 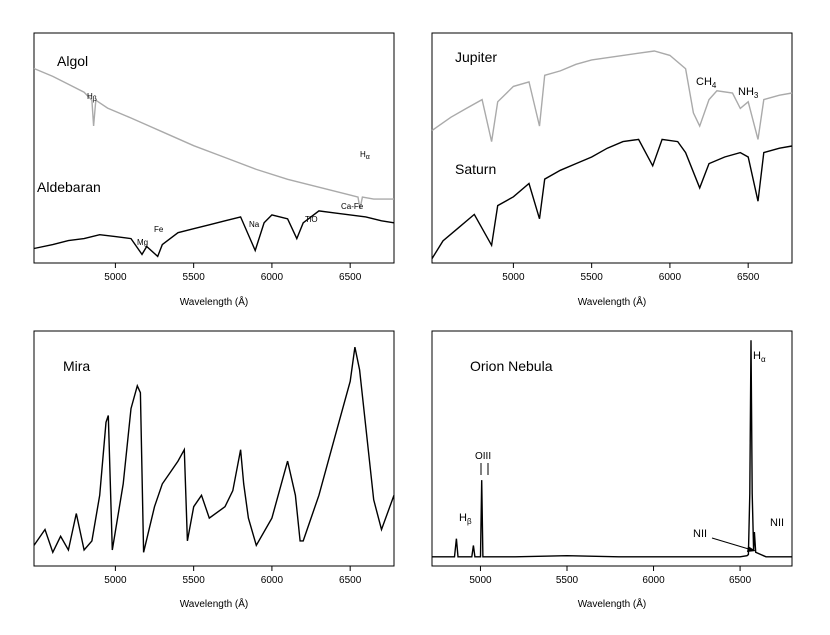 I want to click on annotation-na: Na, so click(x=254, y=224).